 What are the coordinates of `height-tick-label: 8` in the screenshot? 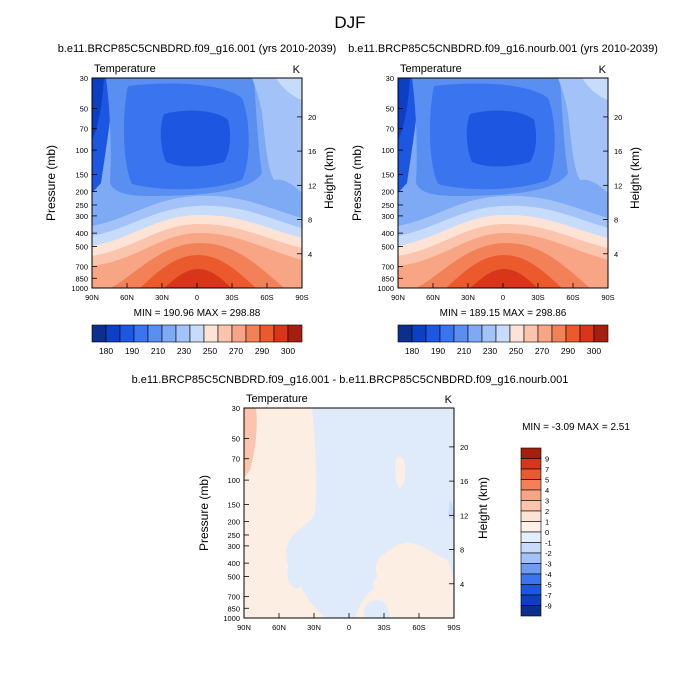 It's located at (462, 550).